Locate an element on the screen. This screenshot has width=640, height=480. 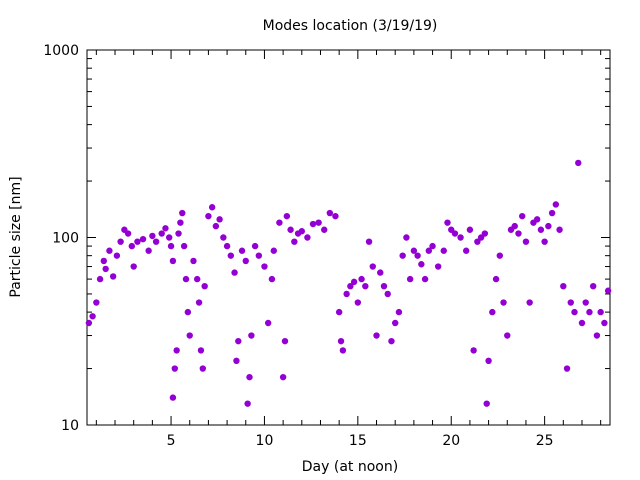
chart-title: Modes location (3/19/19) is located at coordinates (350, 26).